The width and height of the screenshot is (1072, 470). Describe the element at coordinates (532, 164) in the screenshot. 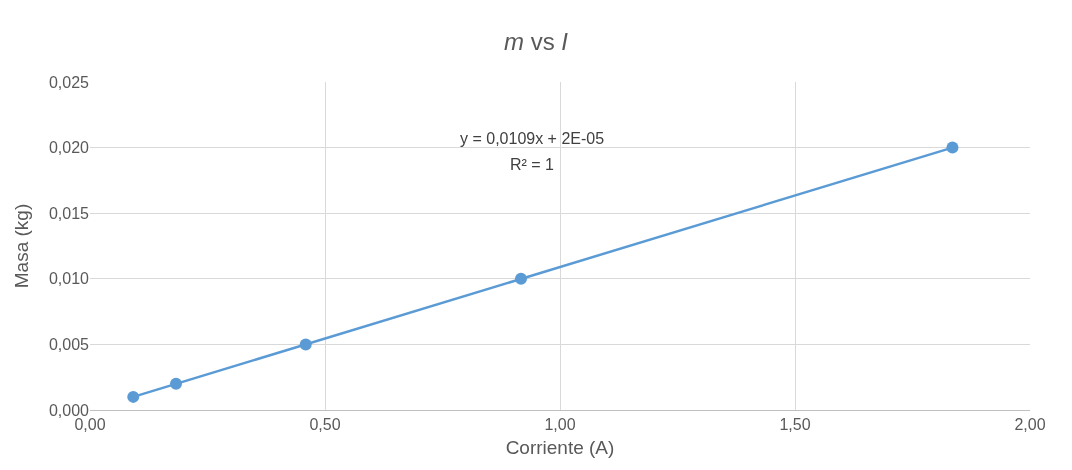

I see `annotation: R² = 1` at that location.